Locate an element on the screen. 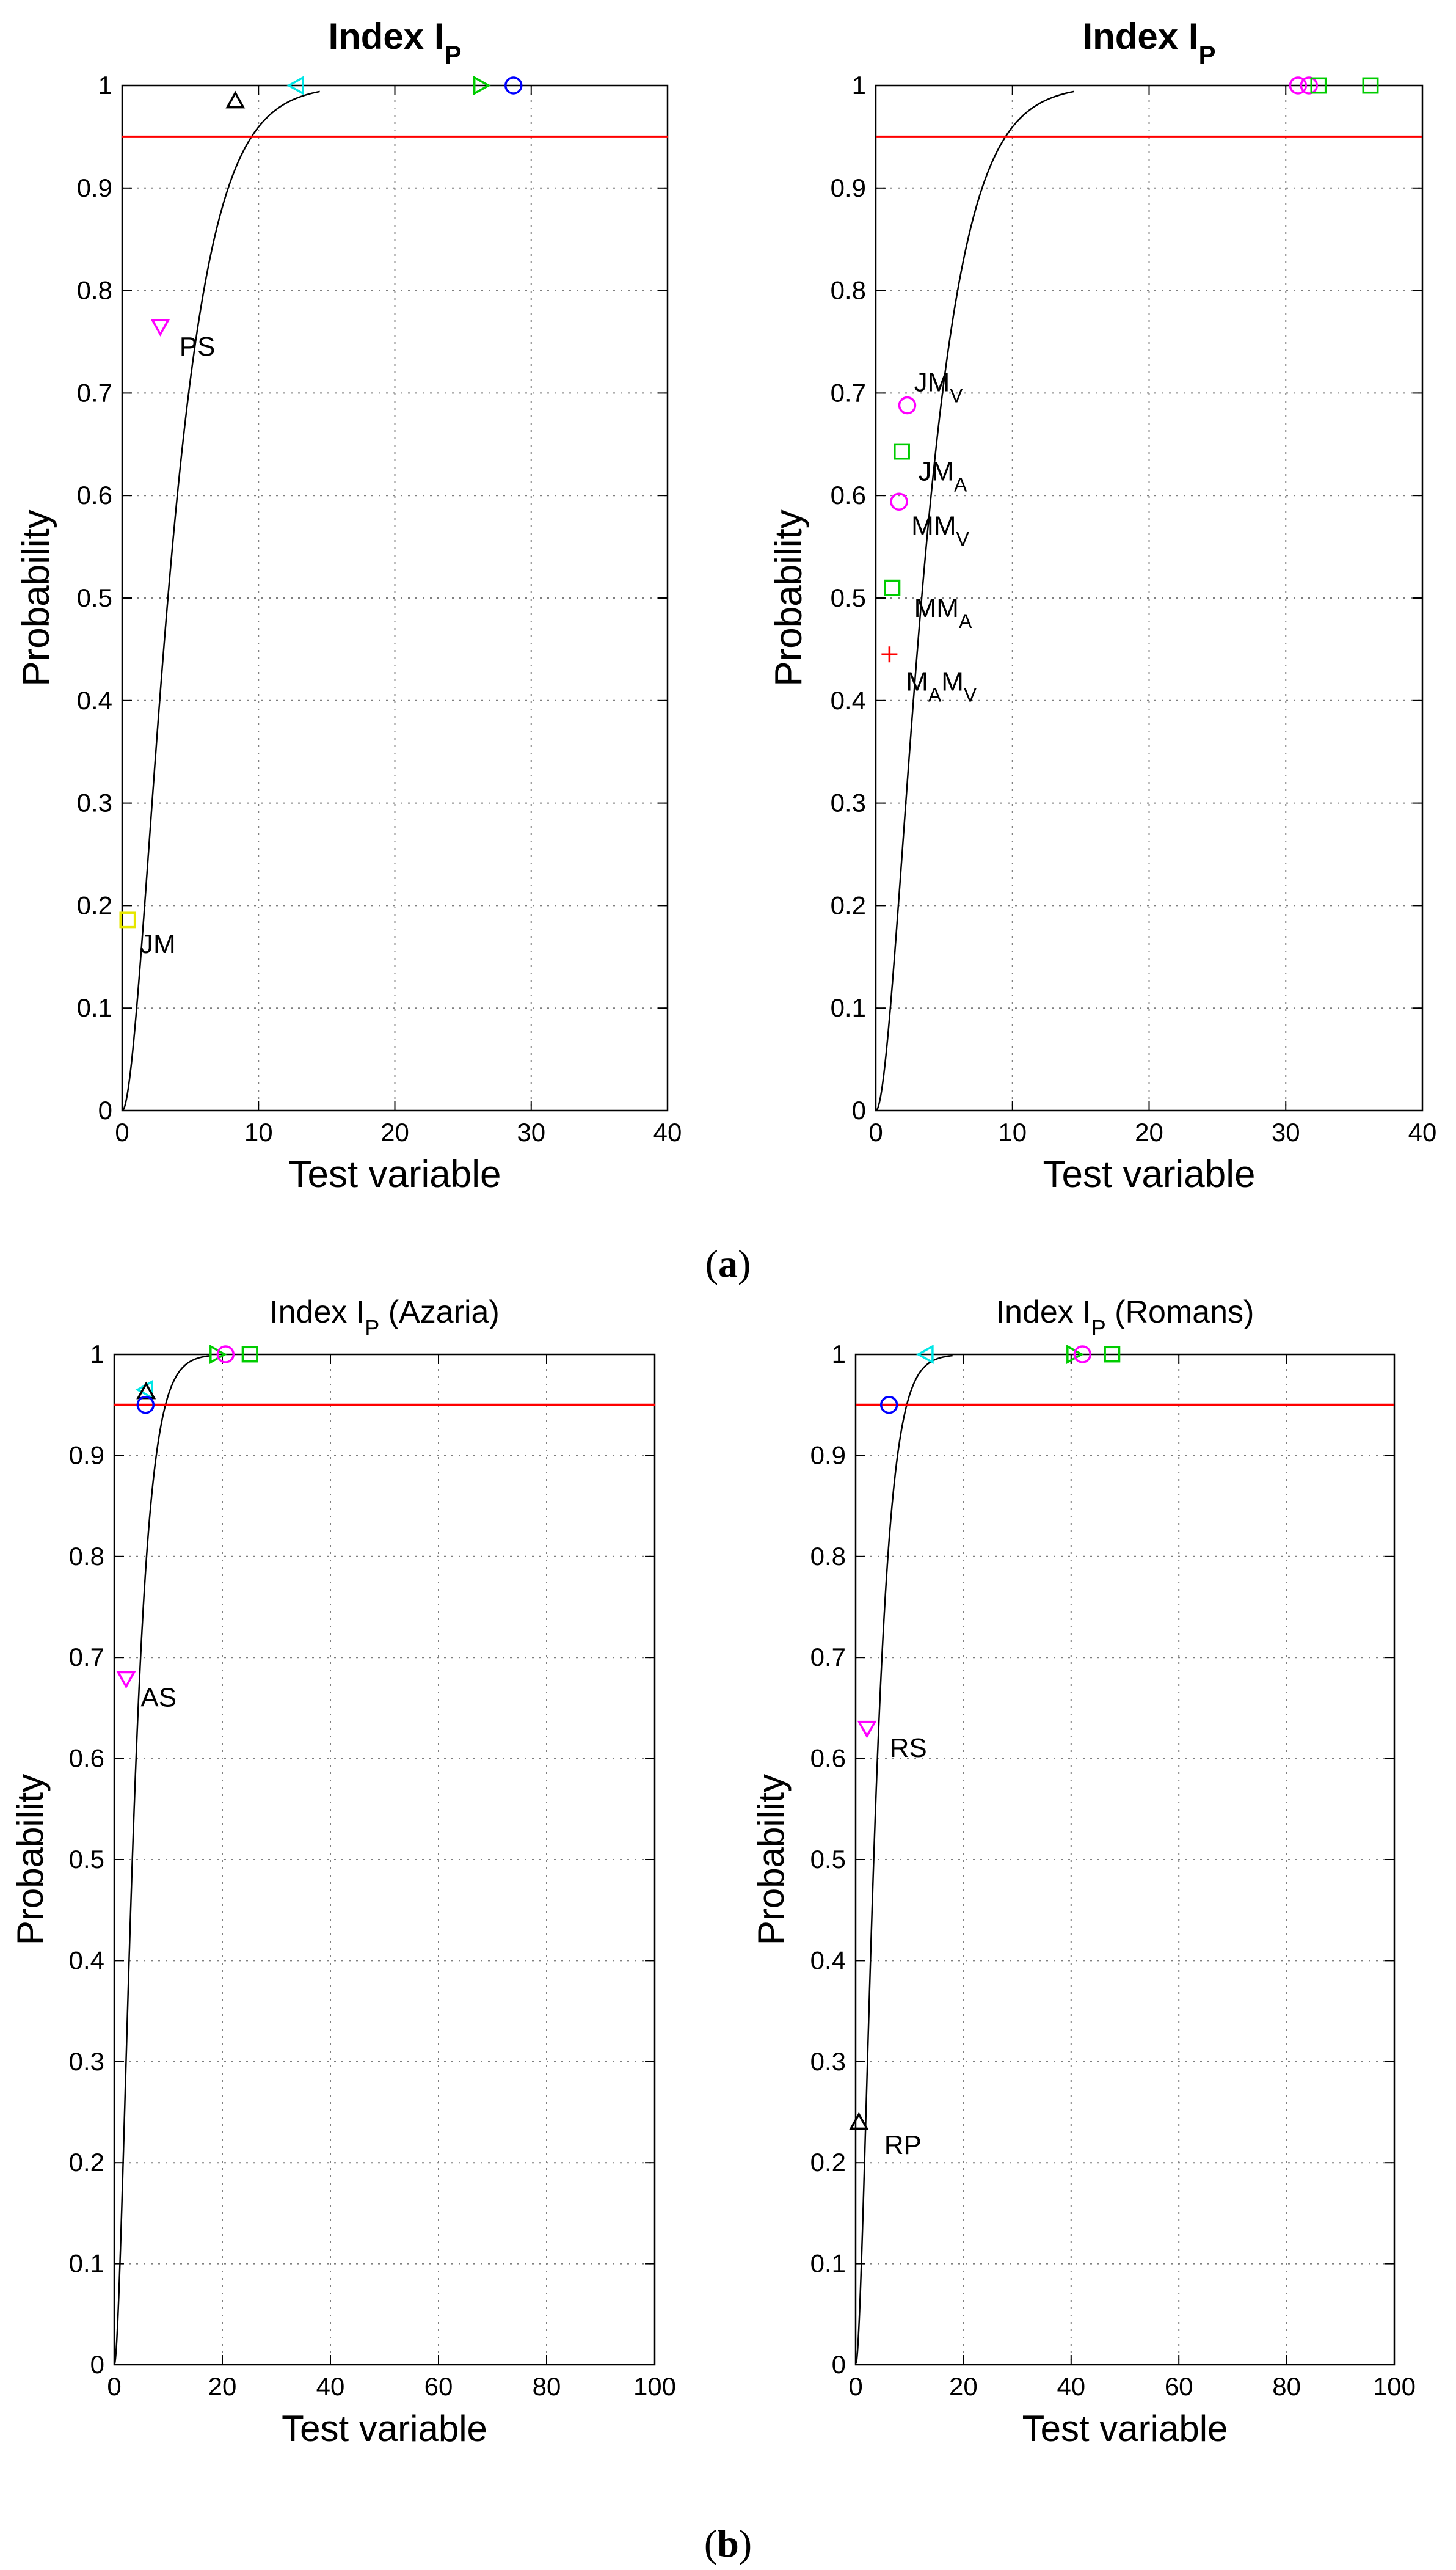 This screenshot has height=2570, width=1456. marker-triangle-down-magenta is located at coordinates (160, 328).